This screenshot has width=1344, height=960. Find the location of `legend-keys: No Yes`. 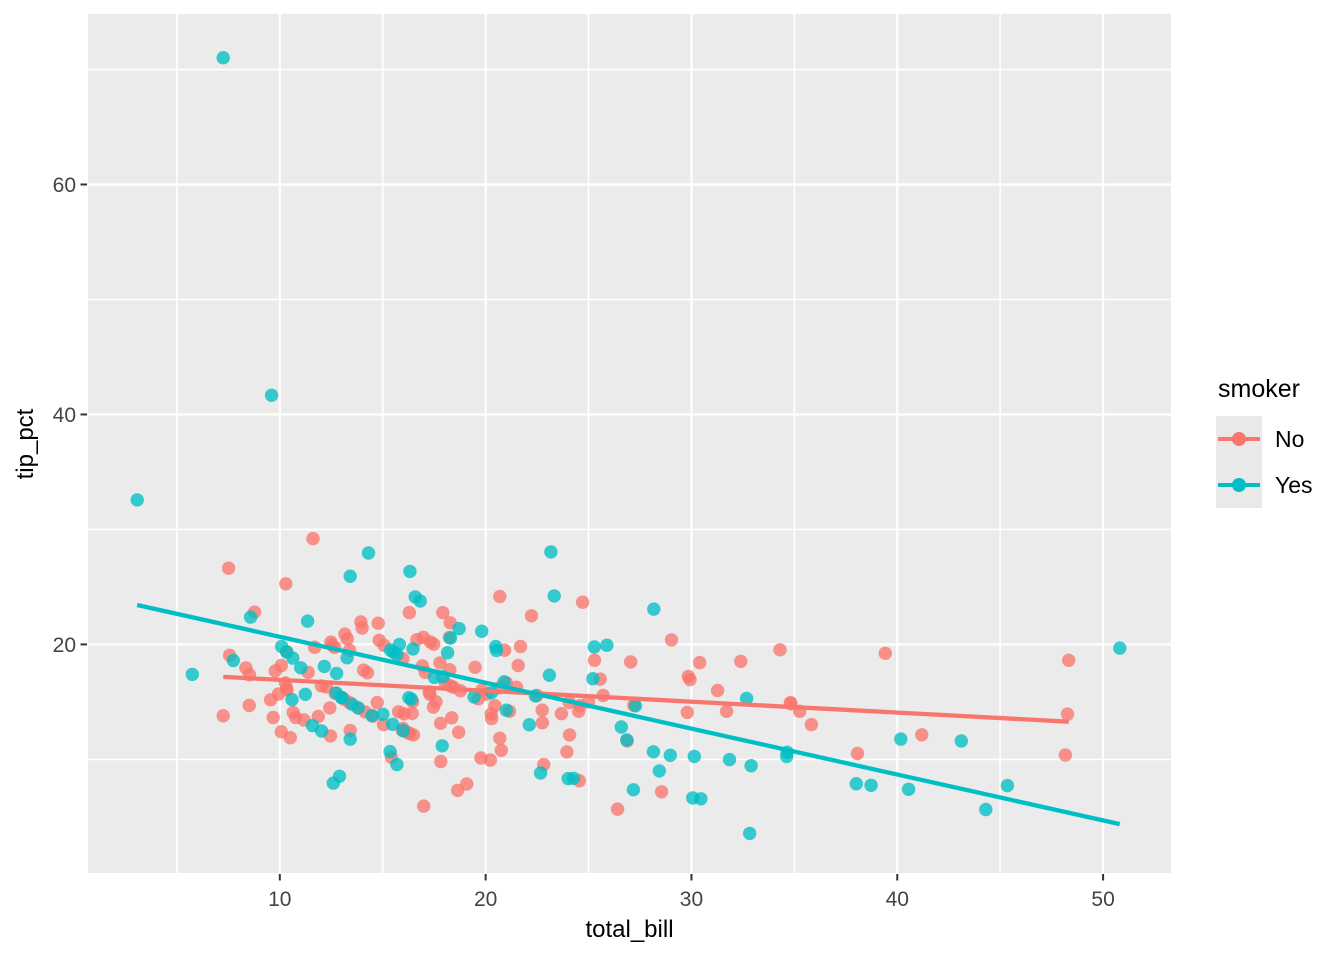

legend-keys: No Yes is located at coordinates (1264, 462).